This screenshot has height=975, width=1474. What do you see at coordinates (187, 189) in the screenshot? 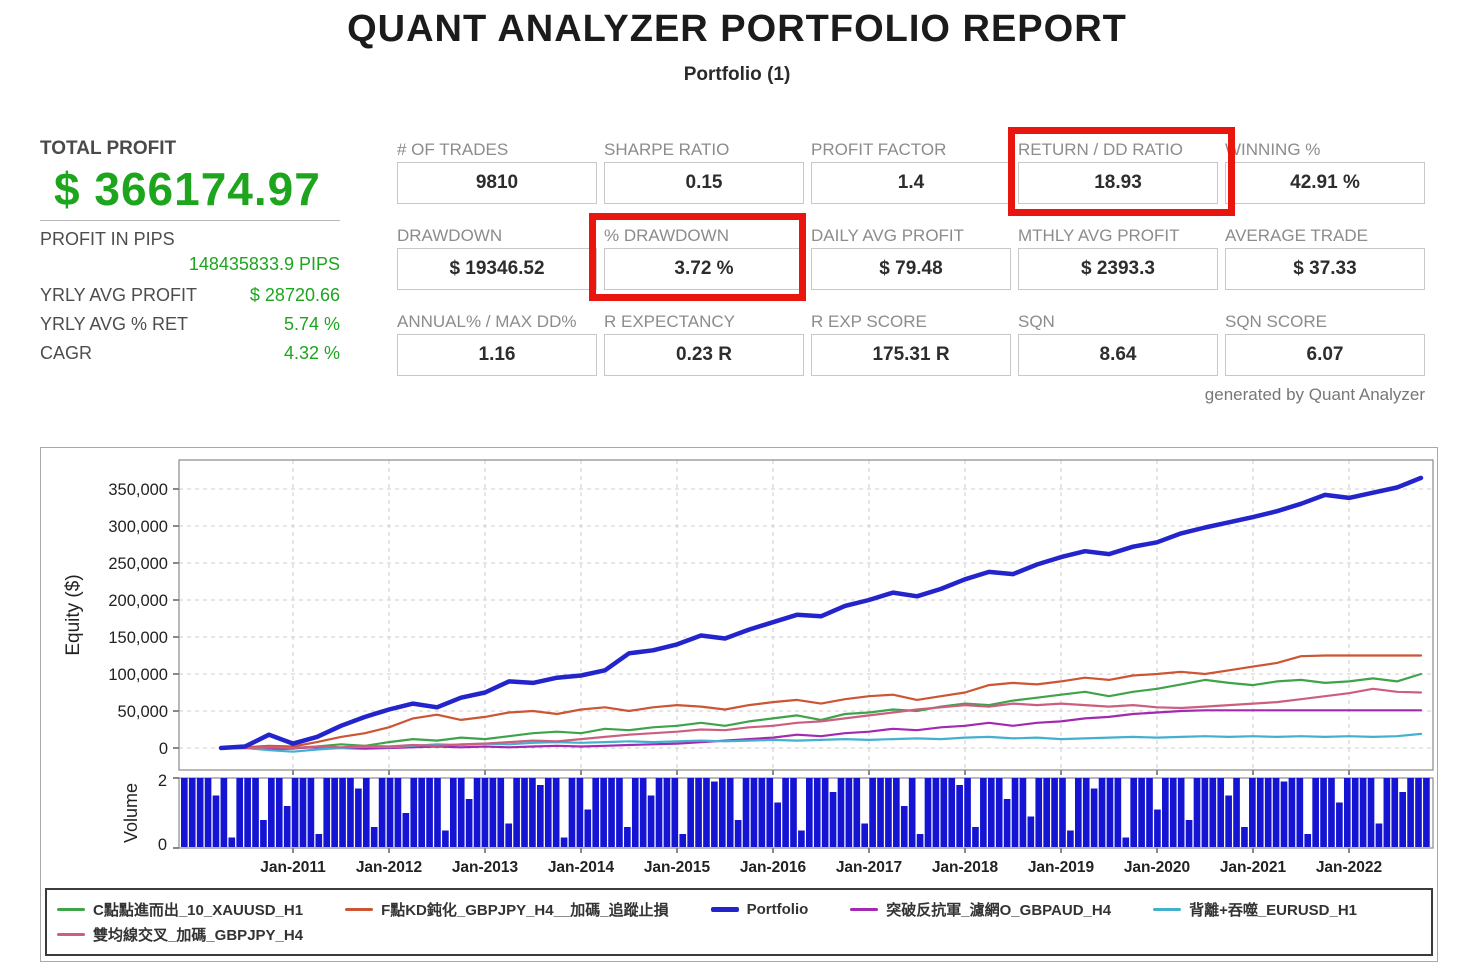
I see `total-profit-value: $ 366174.97` at bounding box center [187, 189].